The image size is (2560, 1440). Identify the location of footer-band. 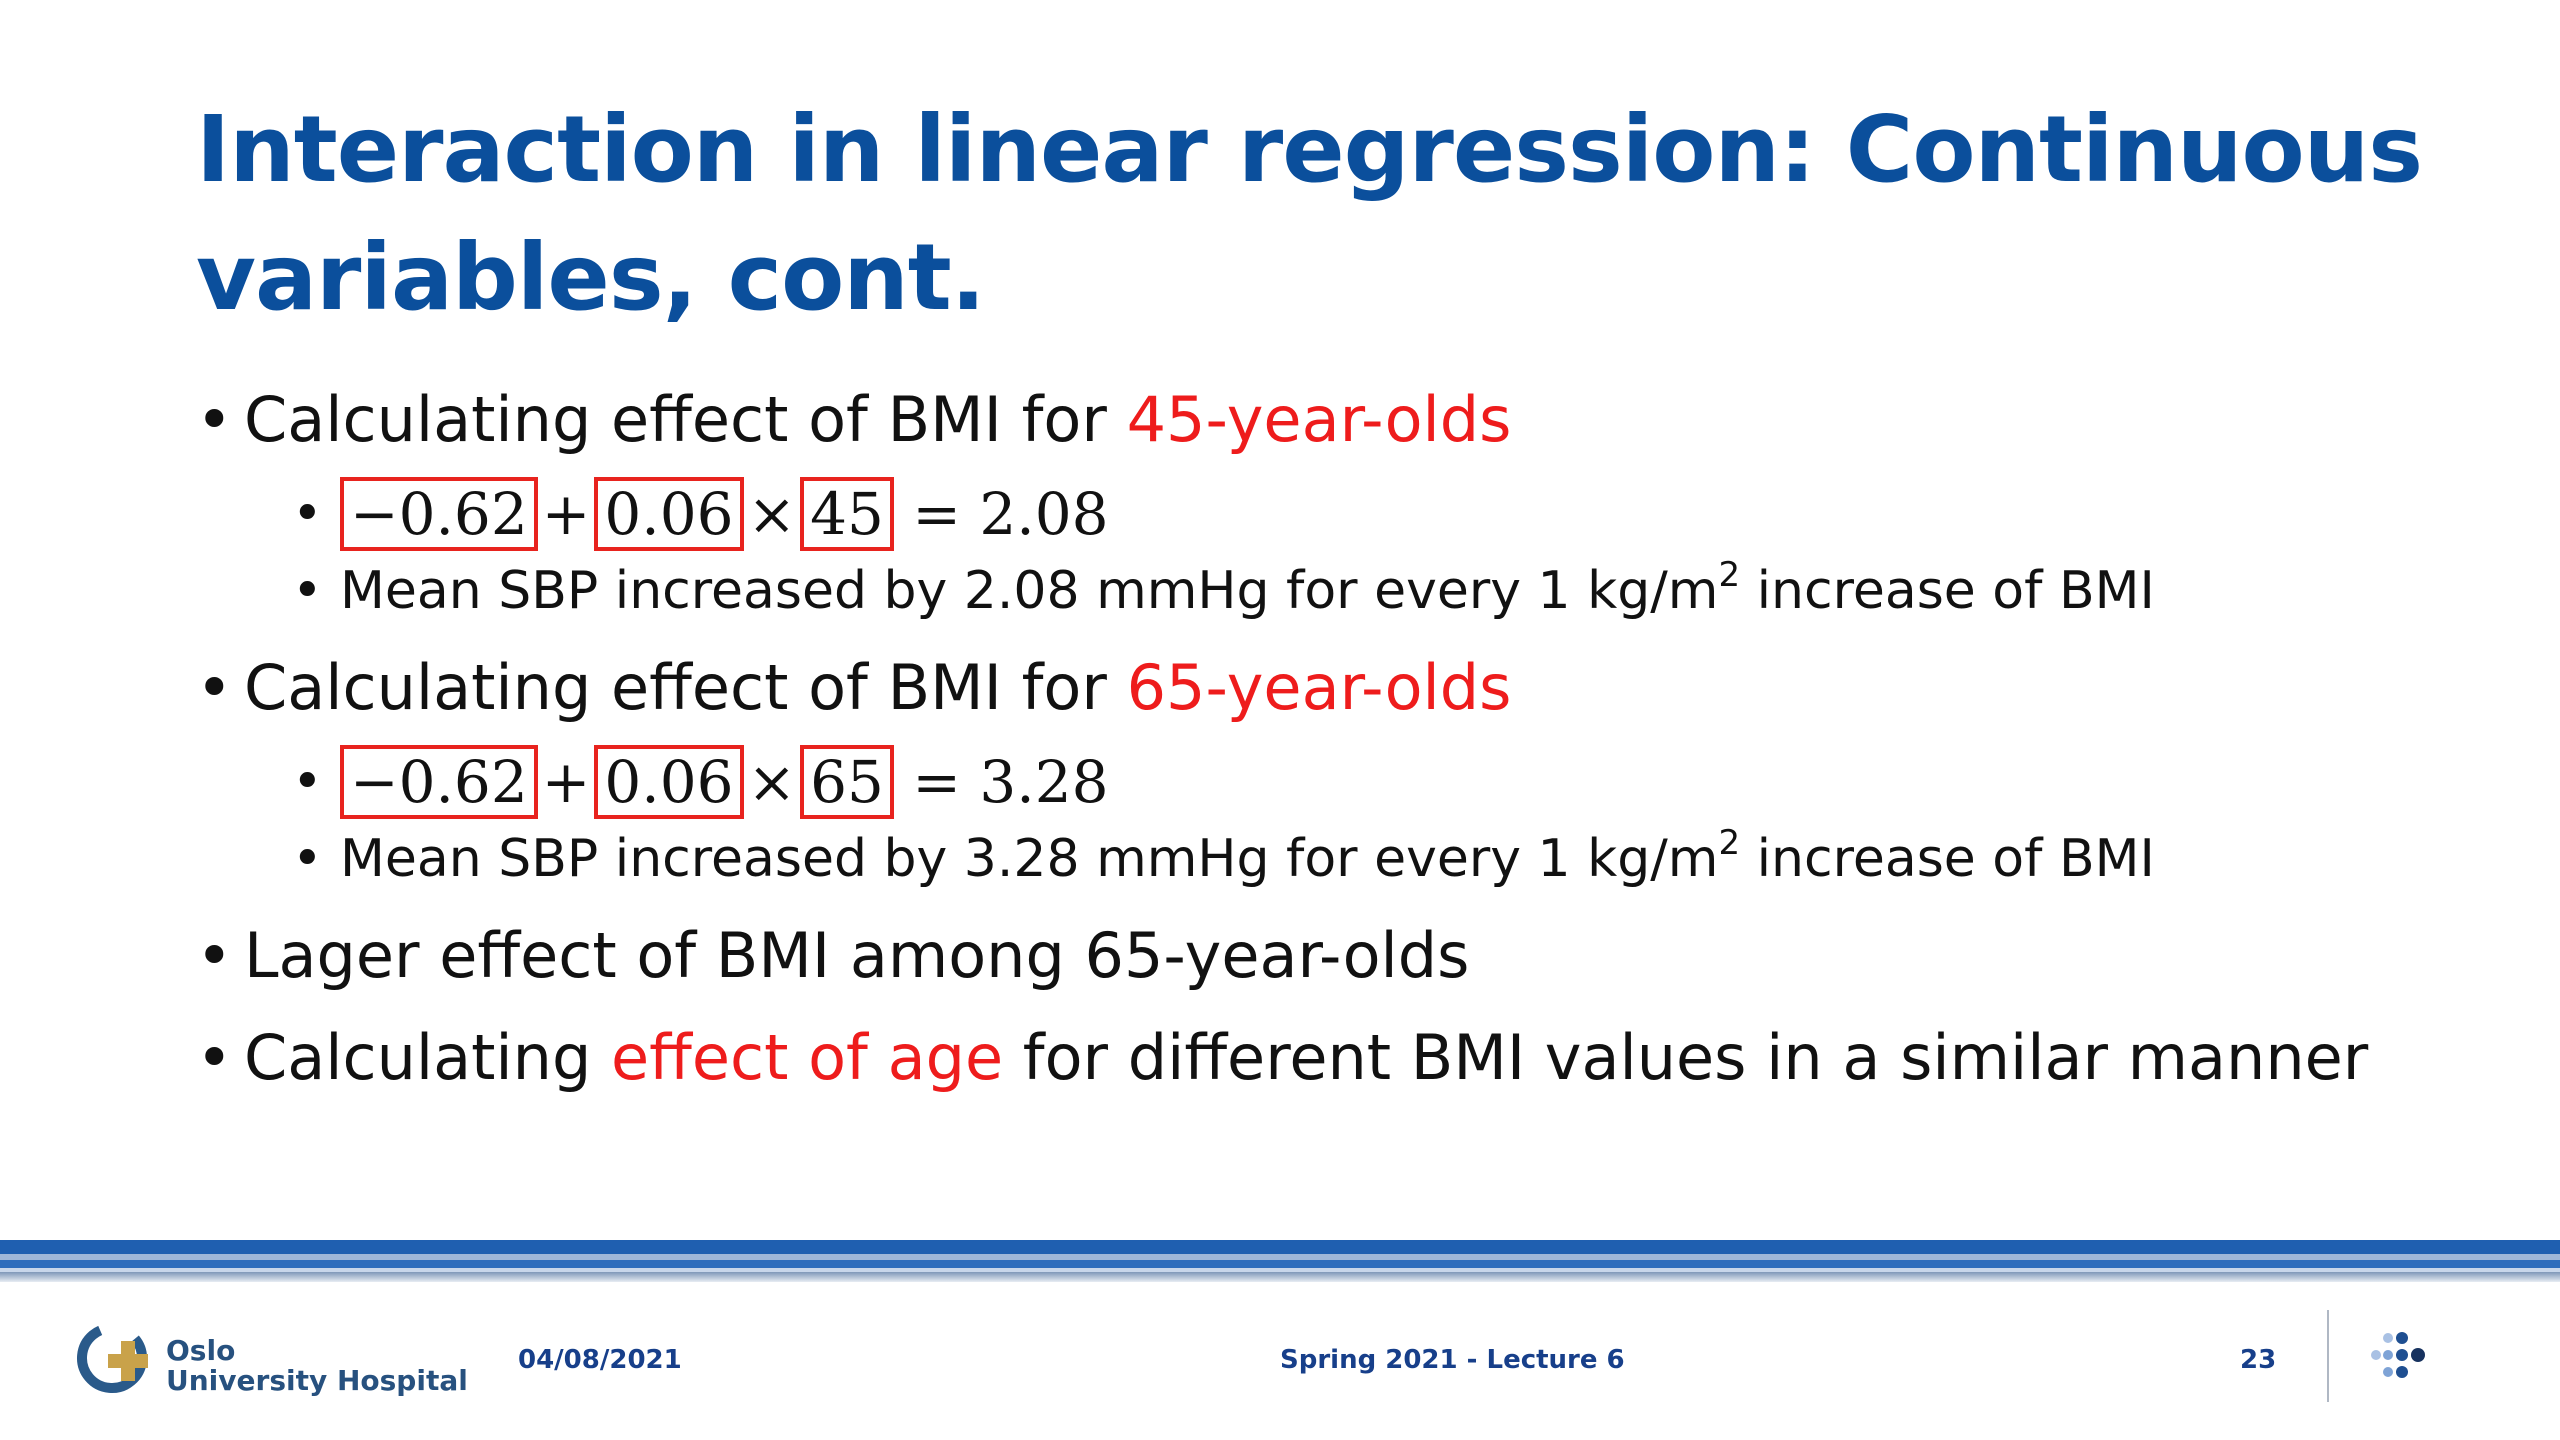
(1280, 1247).